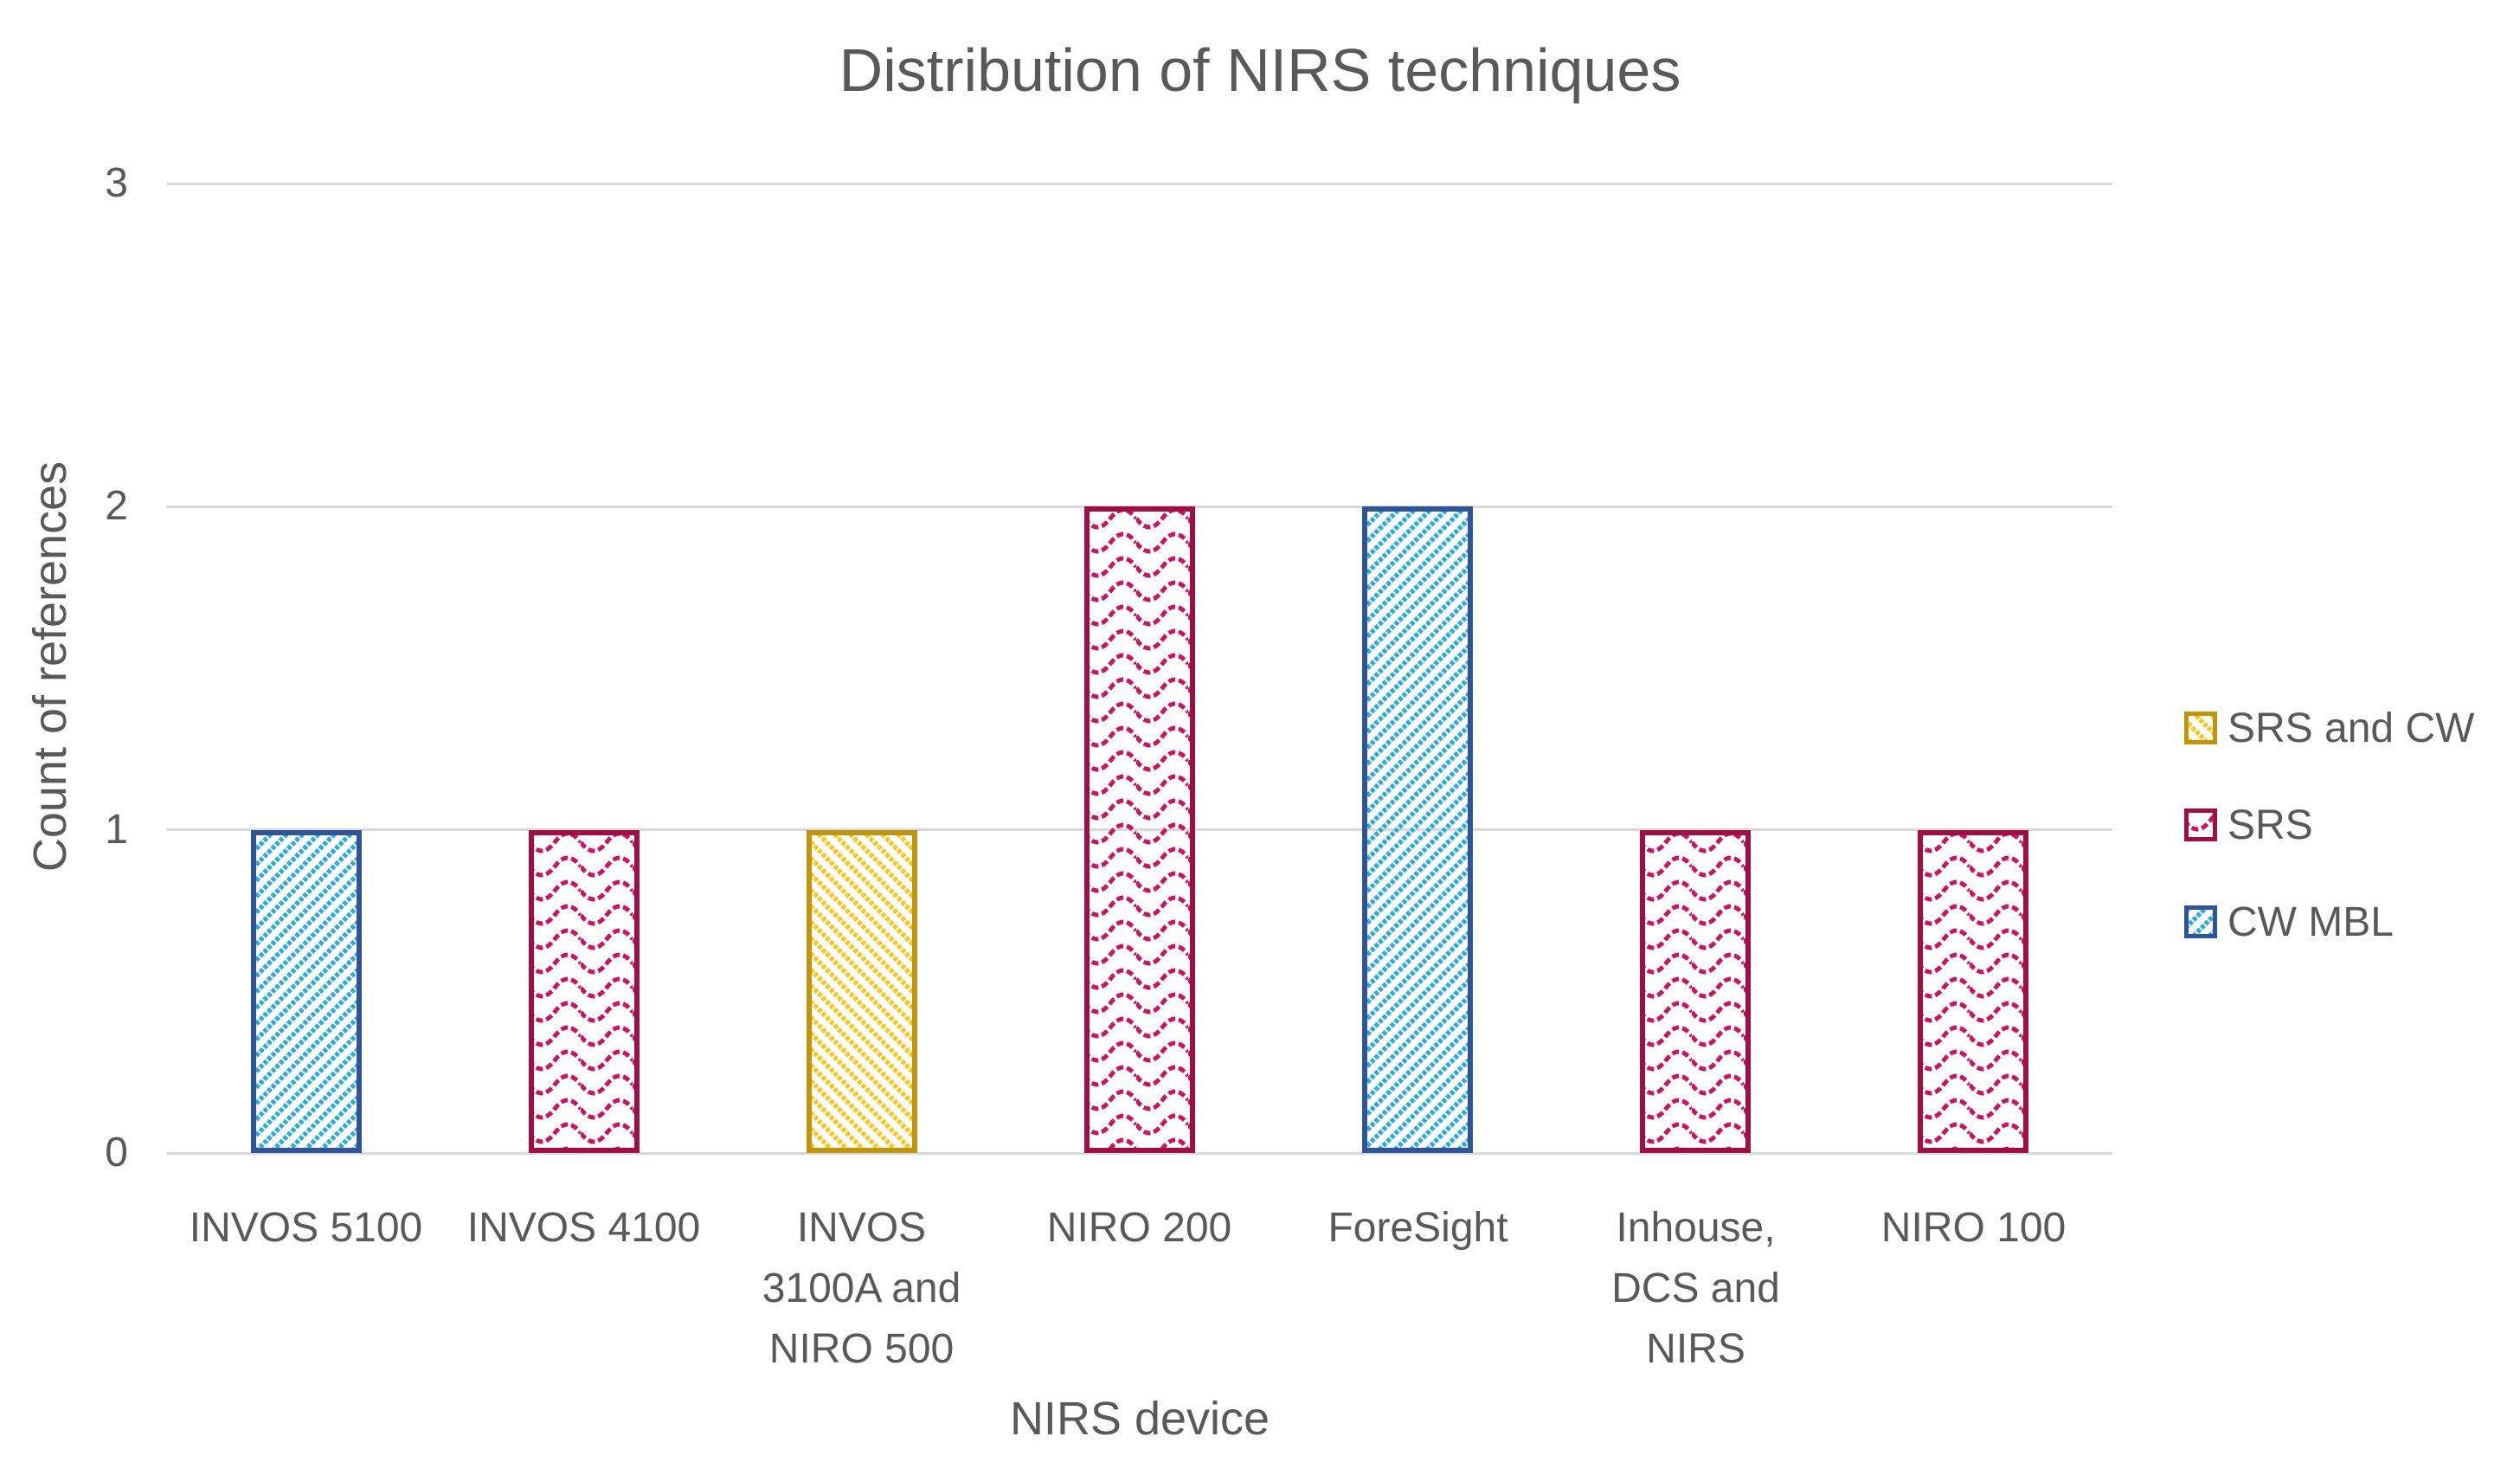  I want to click on legend-swatch-cw-mbl, so click(2200, 921).